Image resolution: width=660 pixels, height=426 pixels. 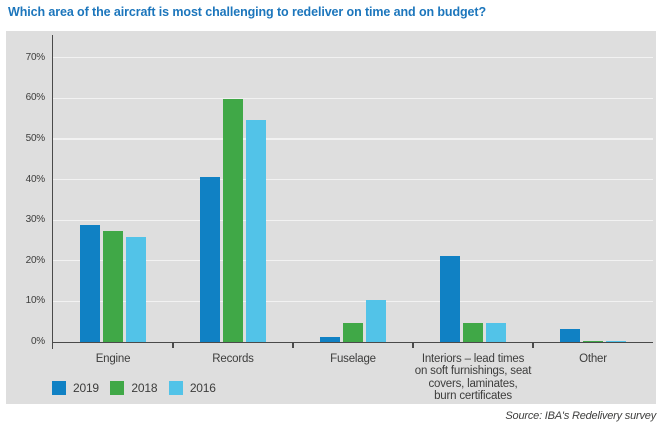 I want to click on y-axis-line, so click(x=52, y=192).